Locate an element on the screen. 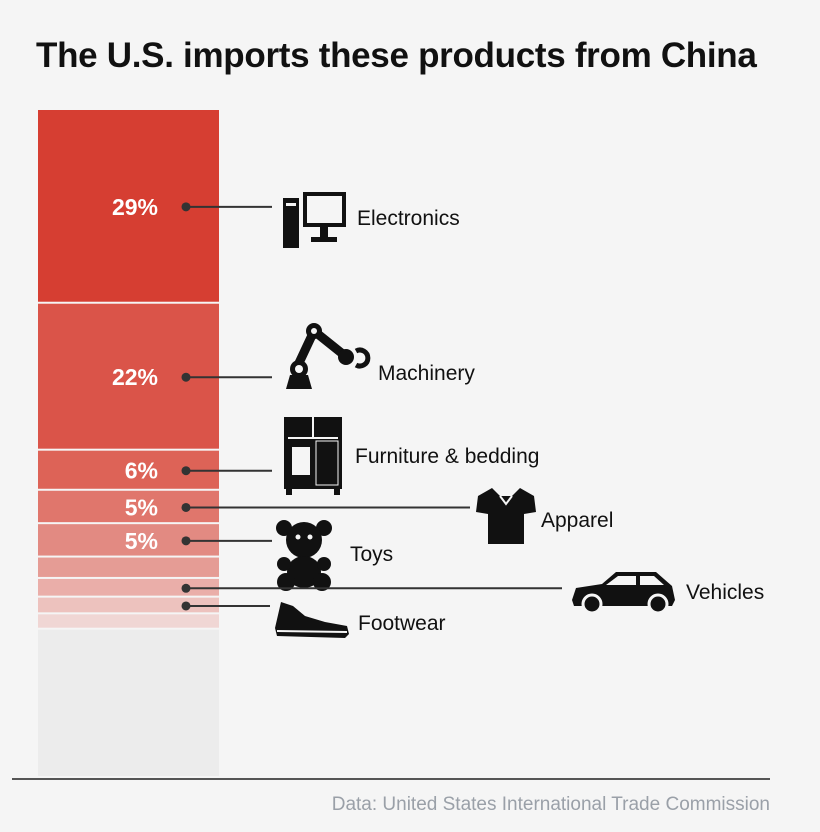 The height and width of the screenshot is (832, 820). data-label: 29% is located at coordinates (135, 207).